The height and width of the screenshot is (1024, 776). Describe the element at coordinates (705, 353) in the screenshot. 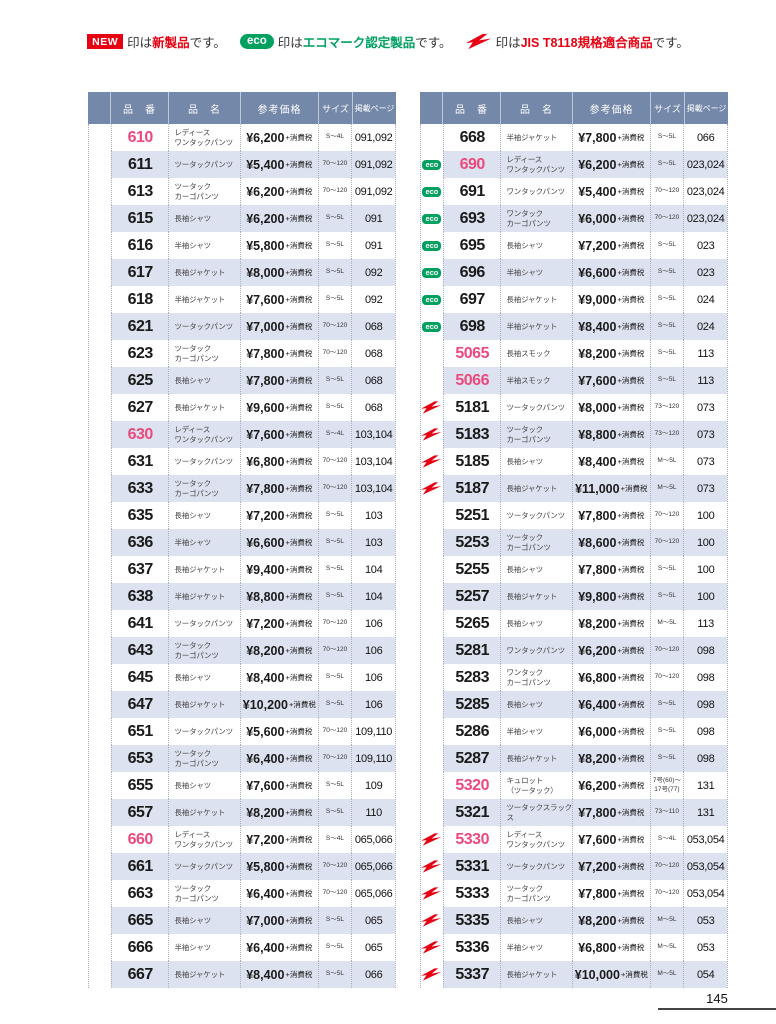

I see `item-page: 113` at that location.